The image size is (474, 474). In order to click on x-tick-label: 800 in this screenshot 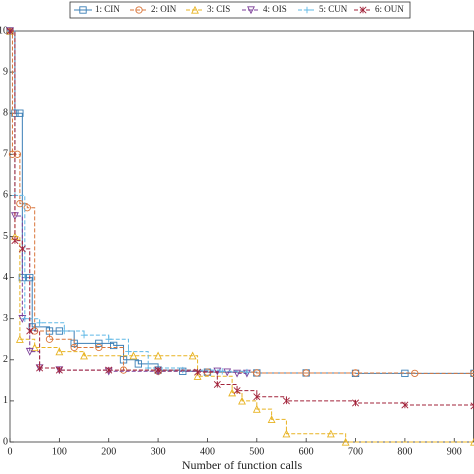, I will do `click(404, 451)`.